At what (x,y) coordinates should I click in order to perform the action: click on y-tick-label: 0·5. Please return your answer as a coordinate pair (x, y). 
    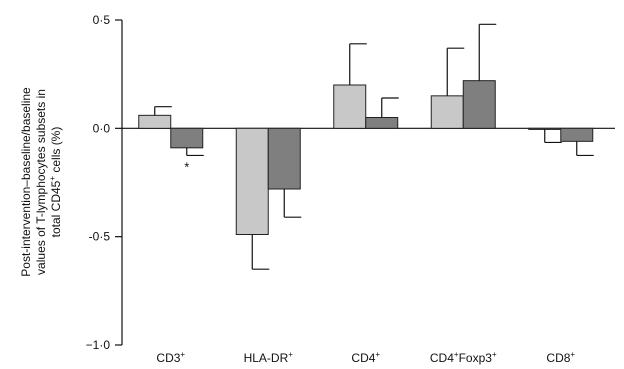
    Looking at the image, I should click on (102, 20).